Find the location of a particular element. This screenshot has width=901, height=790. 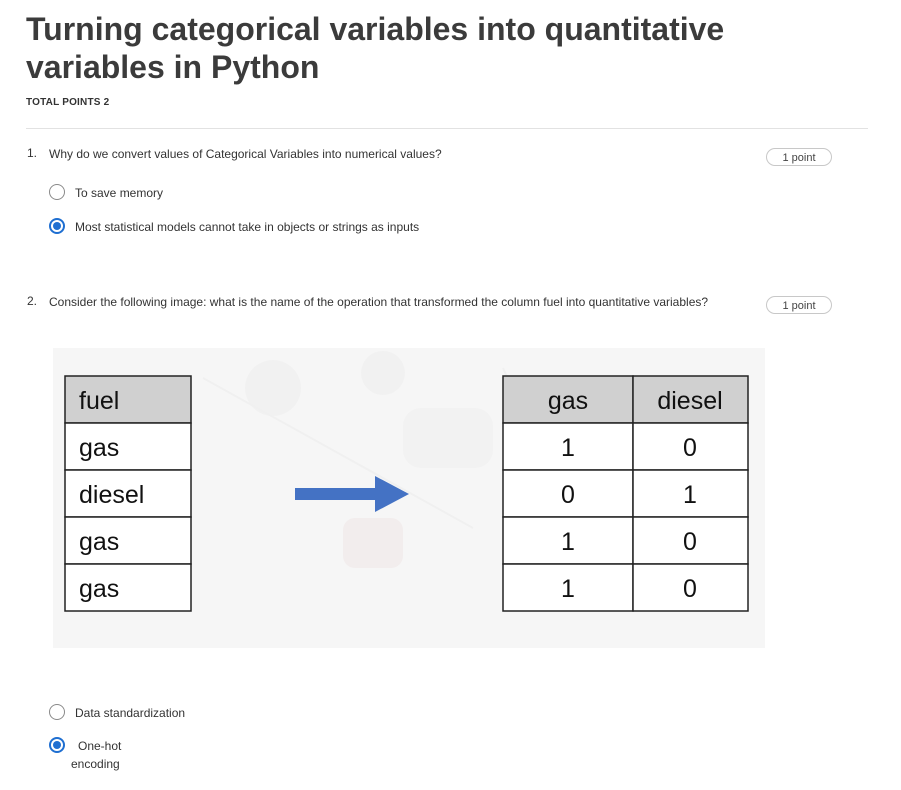

gas-header: gas is located at coordinates (568, 401).